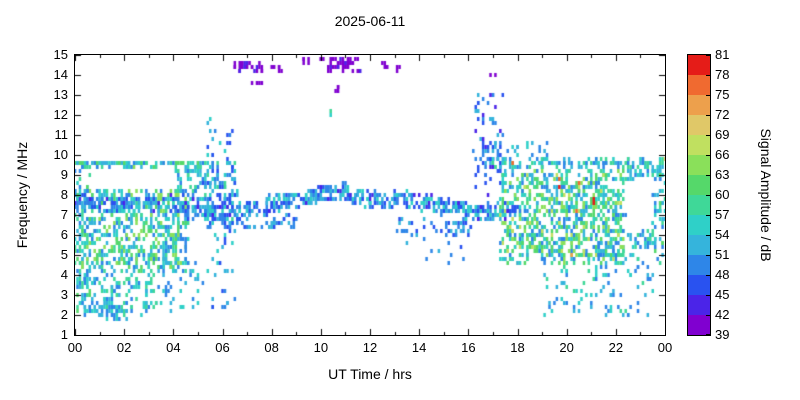 Image resolution: width=800 pixels, height=400 pixels. What do you see at coordinates (517, 347) in the screenshot?
I see `x-tick-label: 18` at bounding box center [517, 347].